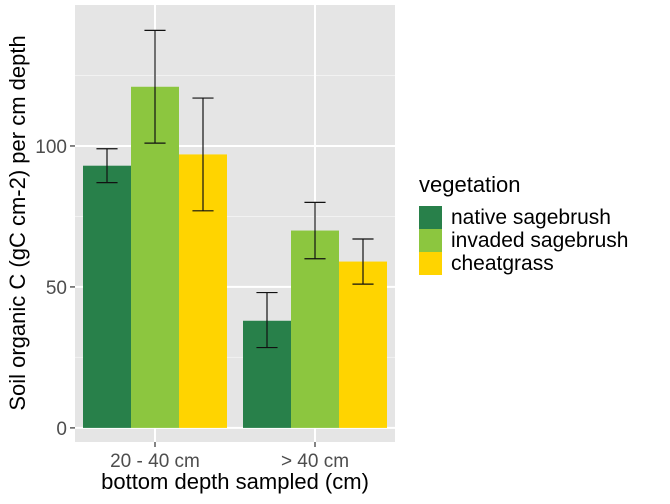 Image resolution: width=670 pixels, height=504 pixels. I want to click on x-axis-title: bottom depth sampled (cm), so click(235, 481).